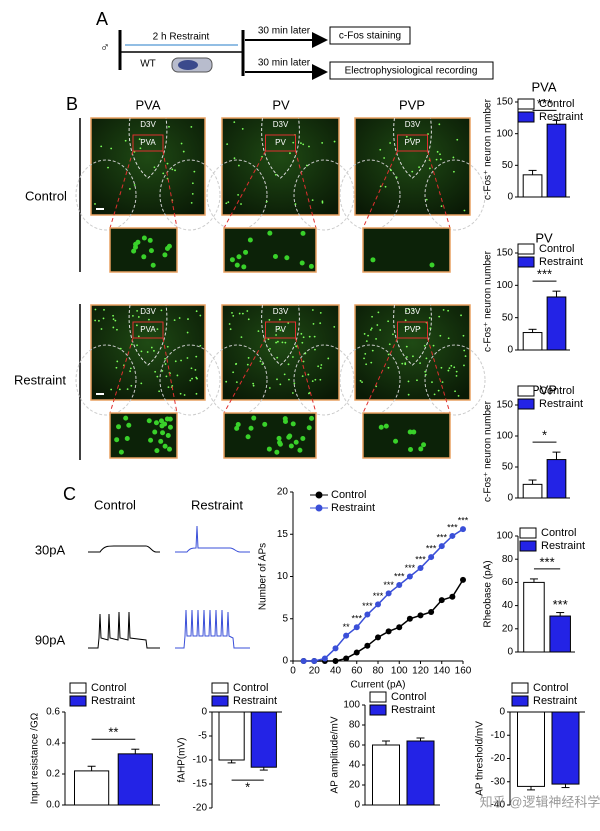 Image resolution: width=600 pixels, height=831 pixels. I want to click on significance: **, so click(347, 627).